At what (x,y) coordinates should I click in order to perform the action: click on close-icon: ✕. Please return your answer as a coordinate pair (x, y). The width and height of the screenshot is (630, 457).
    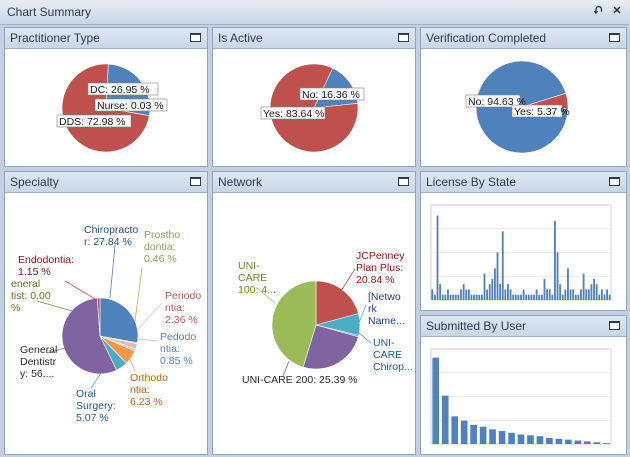
    Looking at the image, I should click on (617, 11).